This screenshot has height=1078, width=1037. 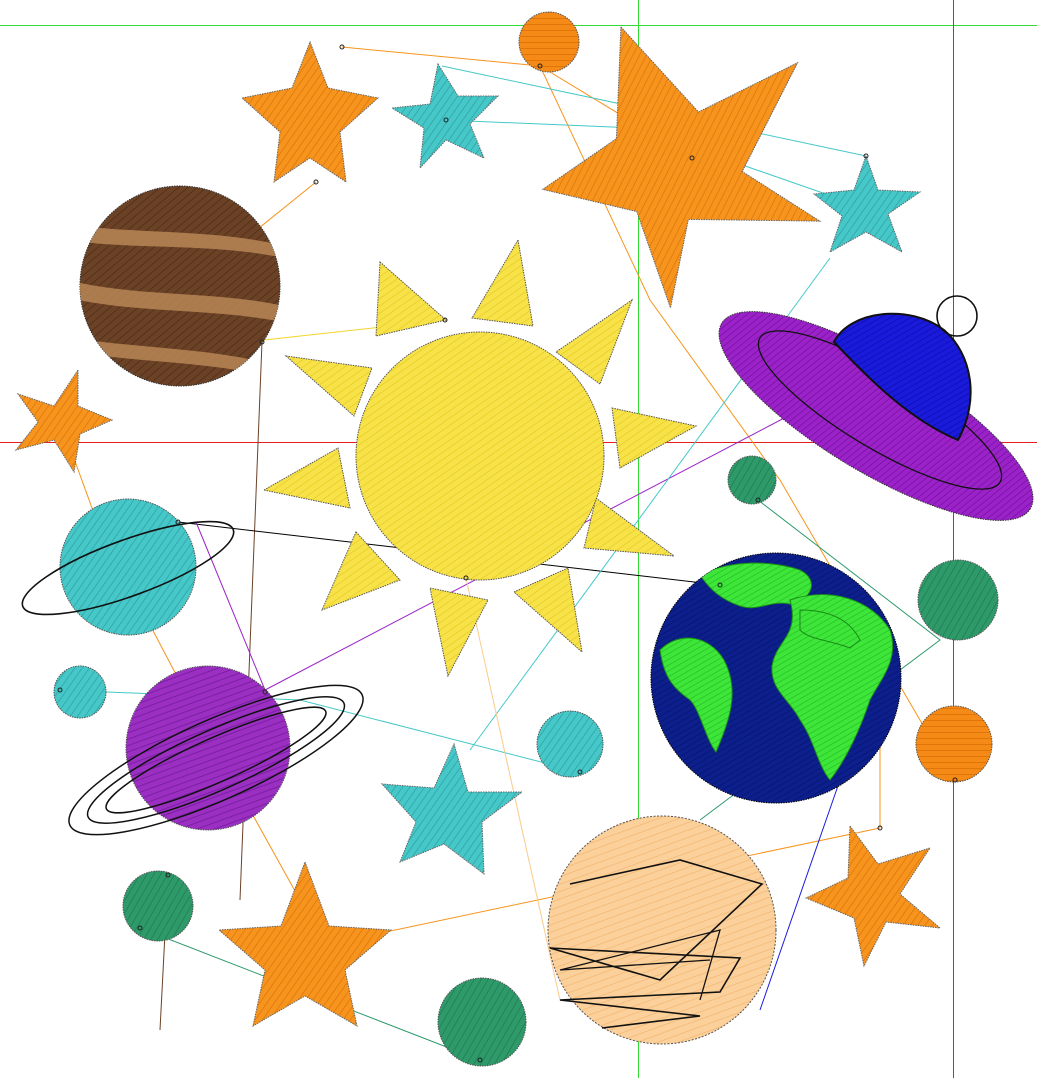 I want to click on peach-planet-icon, so click(x=662, y=930).